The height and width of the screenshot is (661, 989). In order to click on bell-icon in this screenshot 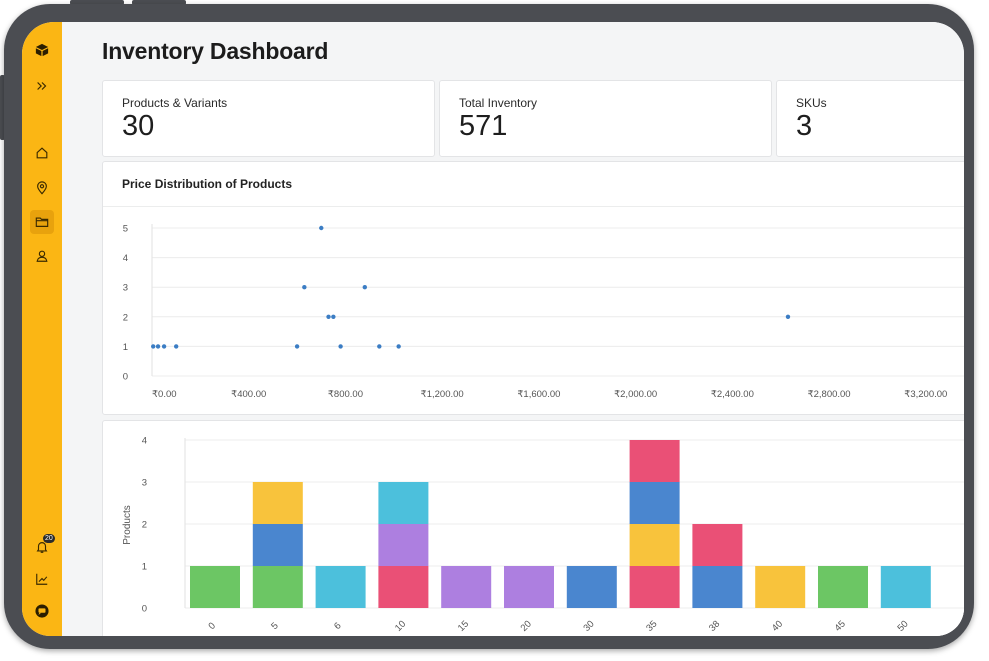, I will do `click(42, 547)`.